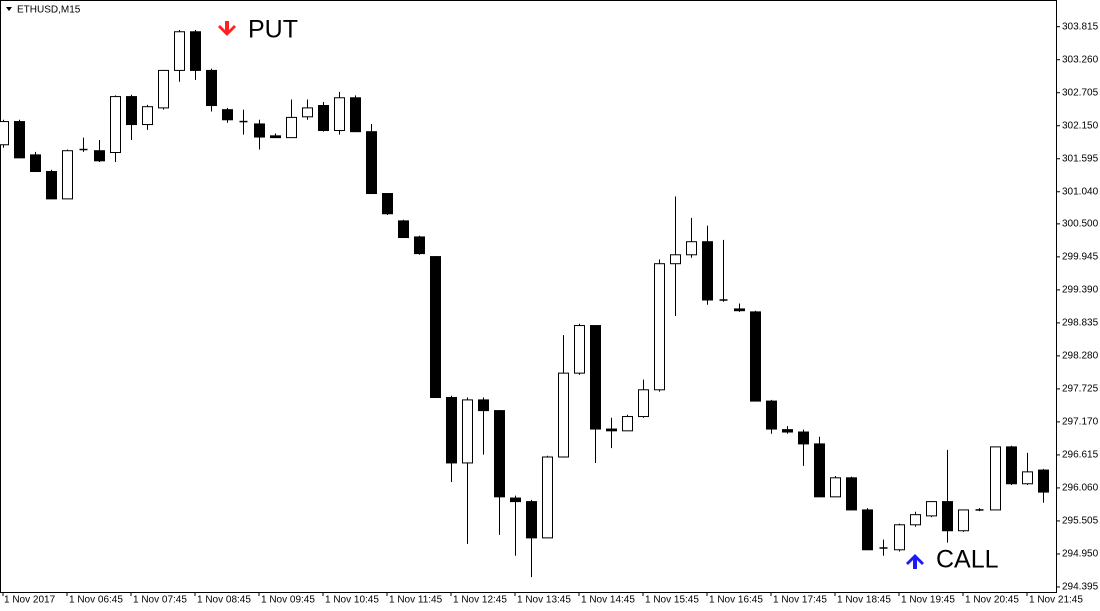 This screenshot has height=611, width=1100. What do you see at coordinates (1080, 290) in the screenshot?
I see `y-tick-label: 299.390` at bounding box center [1080, 290].